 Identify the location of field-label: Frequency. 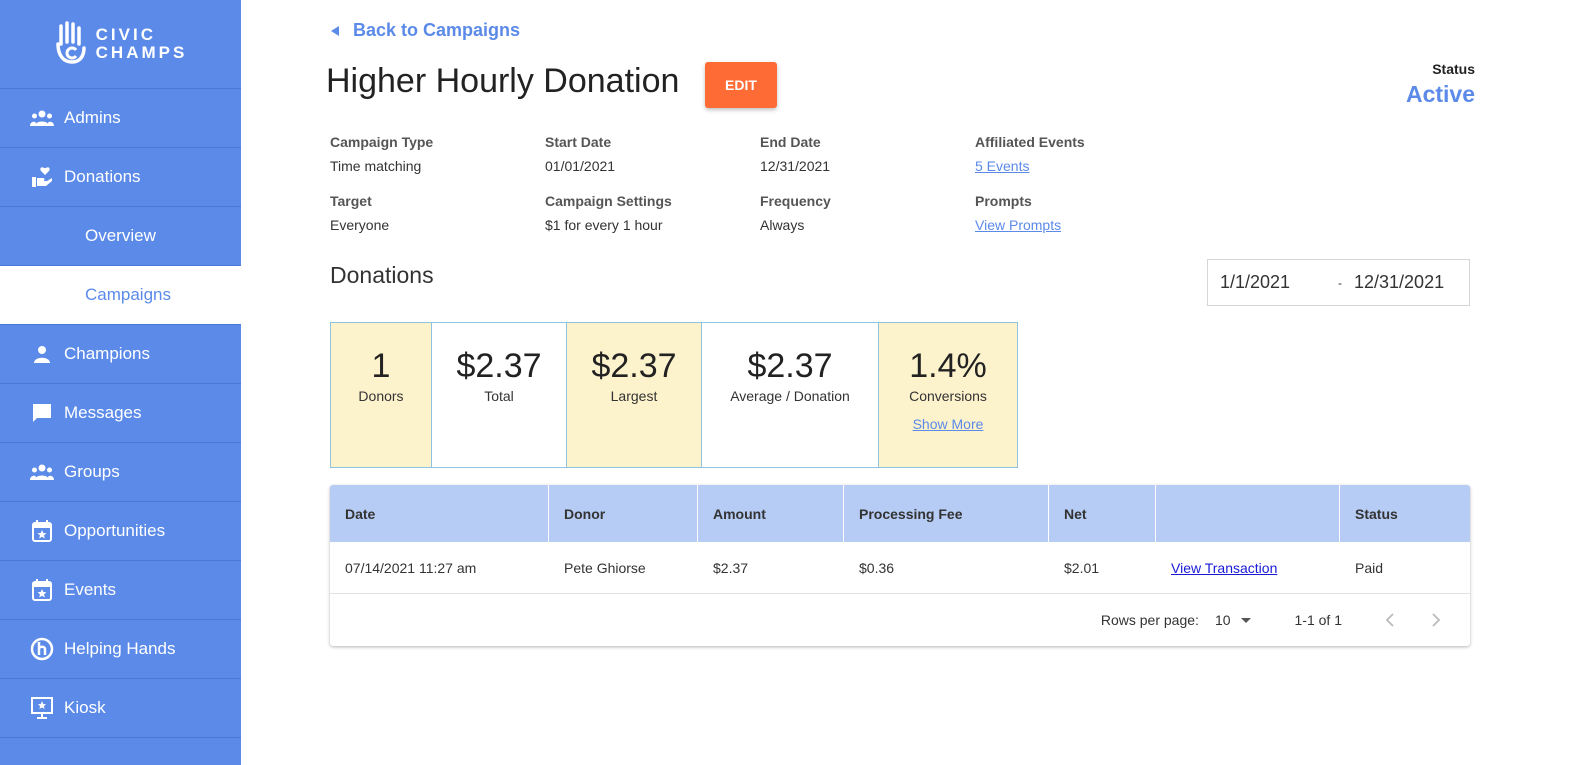
(795, 201).